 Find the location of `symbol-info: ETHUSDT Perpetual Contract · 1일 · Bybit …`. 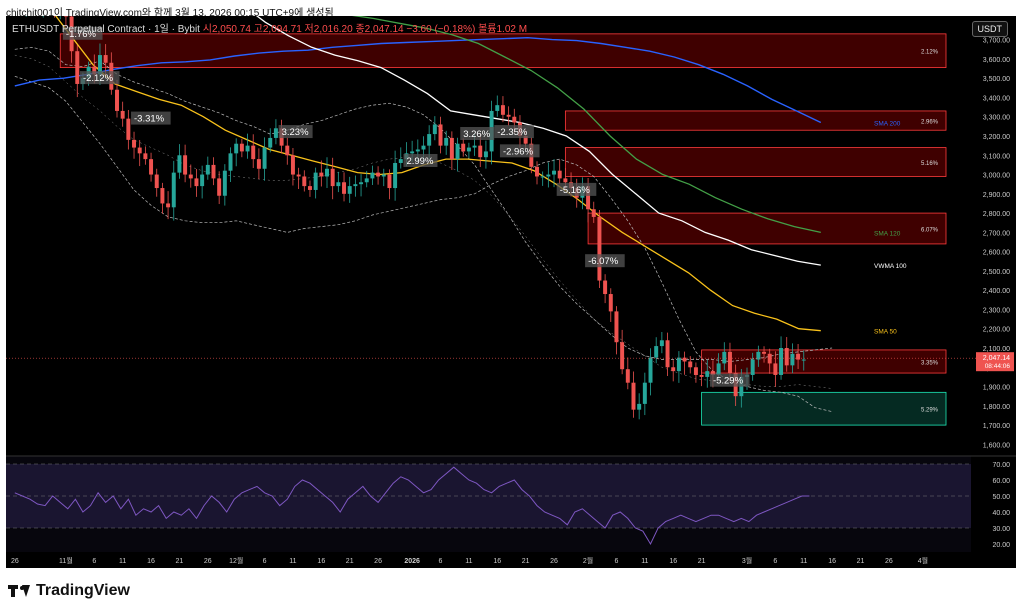

symbol-info: ETHUSDT Perpetual Contract · 1일 · Bybit … is located at coordinates (269, 27).